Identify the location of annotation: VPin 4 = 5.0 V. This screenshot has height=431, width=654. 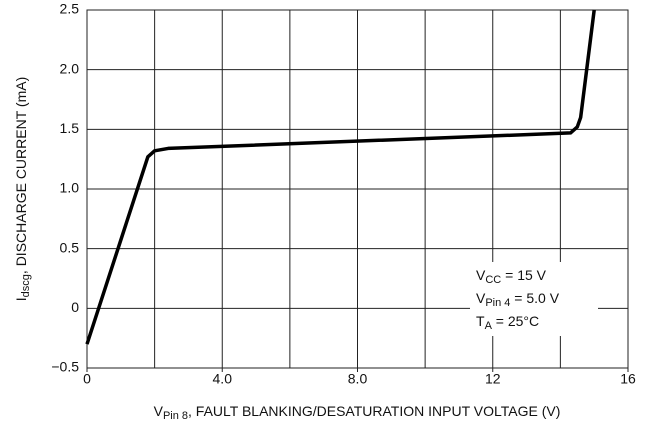
(518, 299).